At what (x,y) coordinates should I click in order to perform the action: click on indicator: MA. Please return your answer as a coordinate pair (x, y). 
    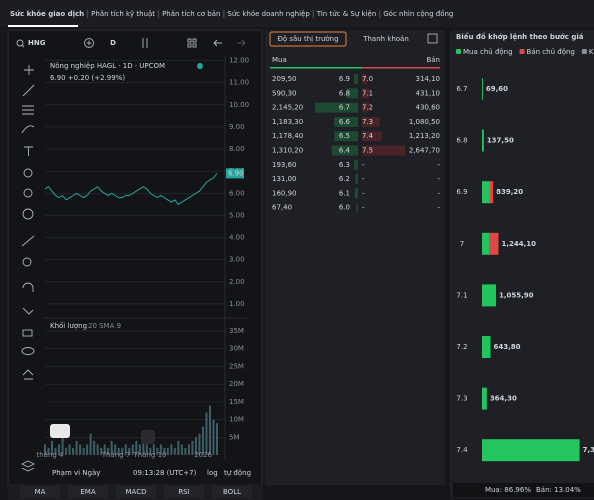
    Looking at the image, I should click on (40, 492).